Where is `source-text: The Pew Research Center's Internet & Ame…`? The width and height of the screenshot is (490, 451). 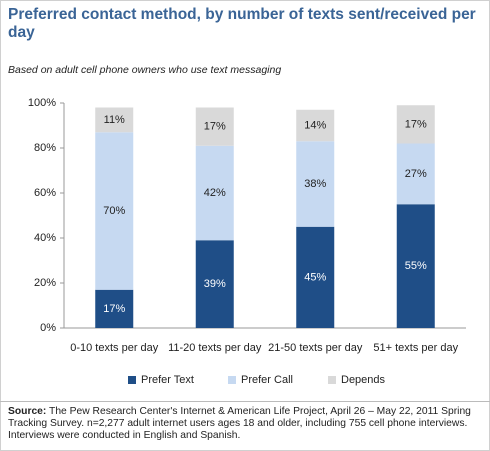
source-text: The Pew Research Center's Internet & Ame… is located at coordinates (239, 423).